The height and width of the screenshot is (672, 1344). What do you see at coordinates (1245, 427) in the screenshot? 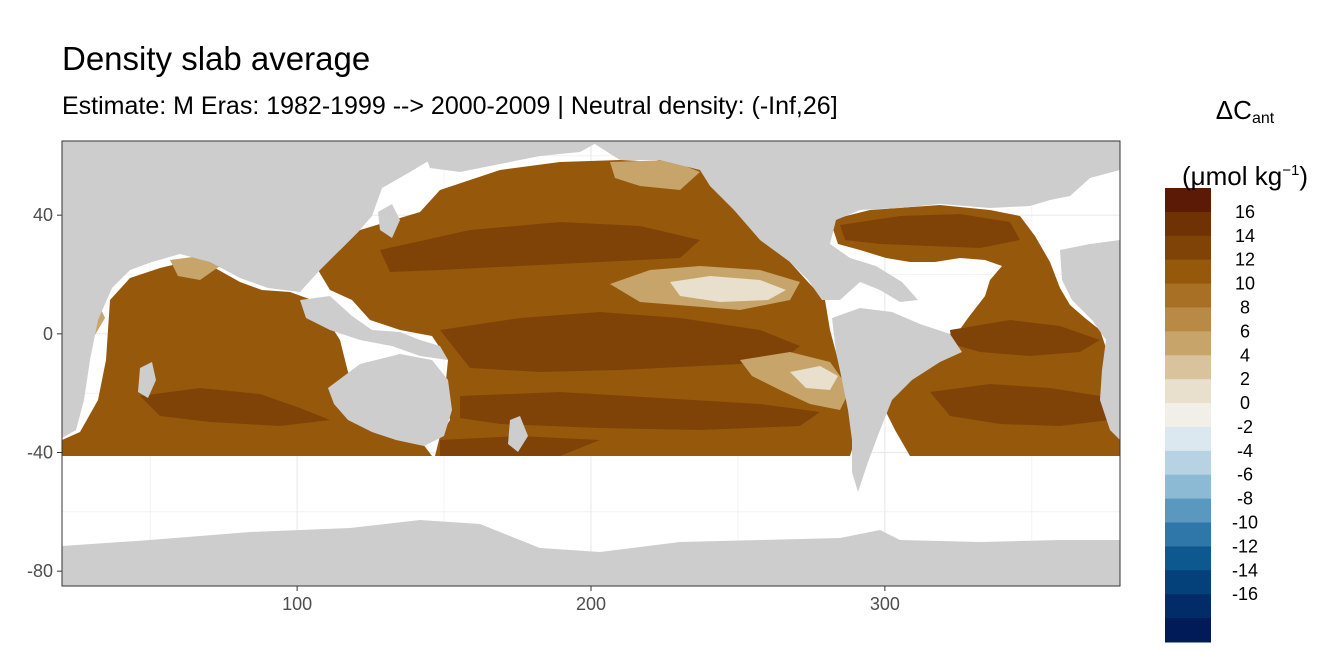
I see `legend-label: -2` at bounding box center [1245, 427].